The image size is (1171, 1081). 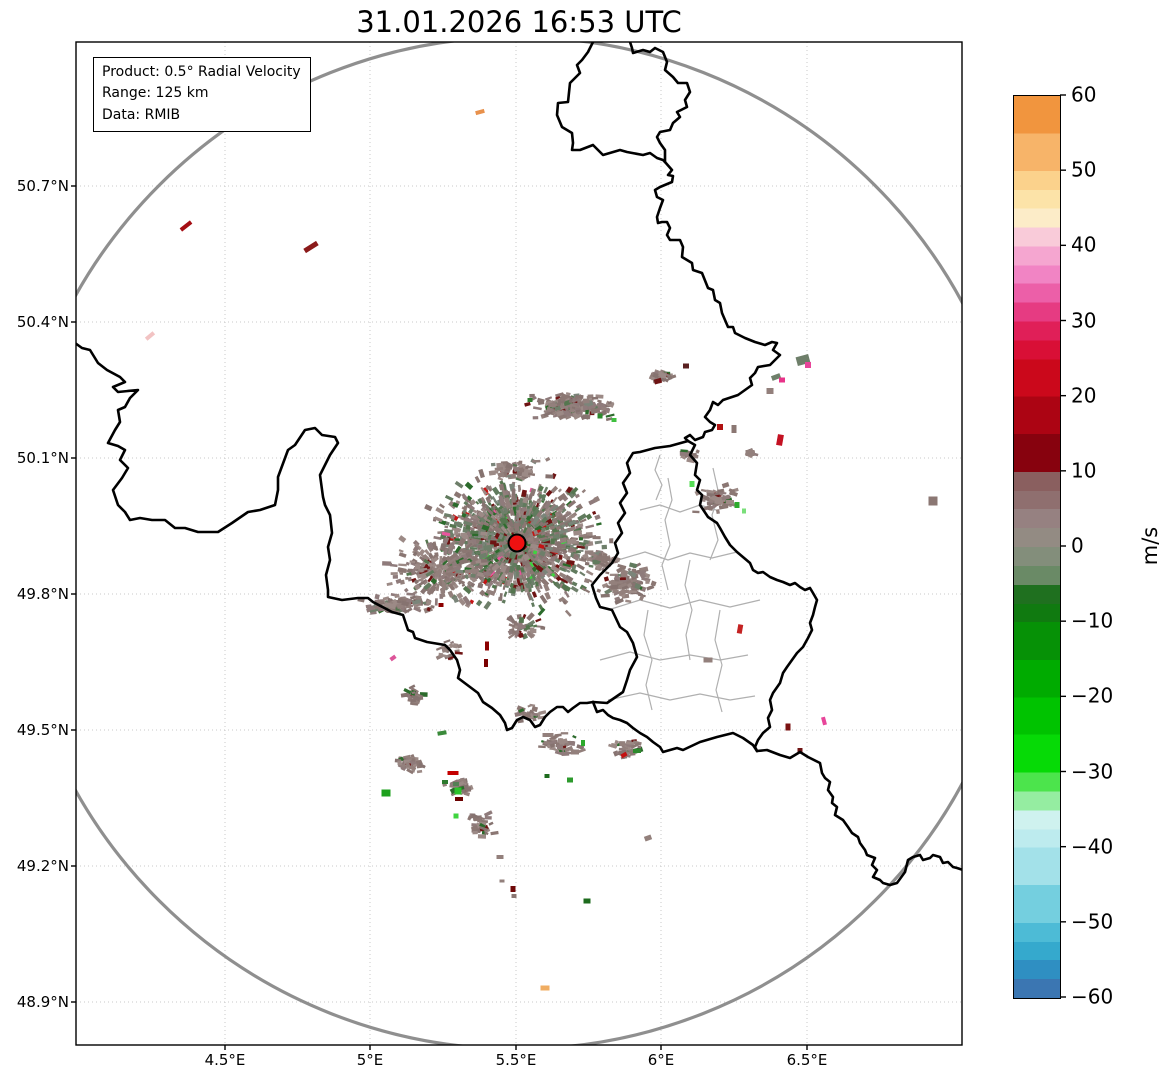 I want to click on colorbar-gradient, so click(x=1037, y=547).